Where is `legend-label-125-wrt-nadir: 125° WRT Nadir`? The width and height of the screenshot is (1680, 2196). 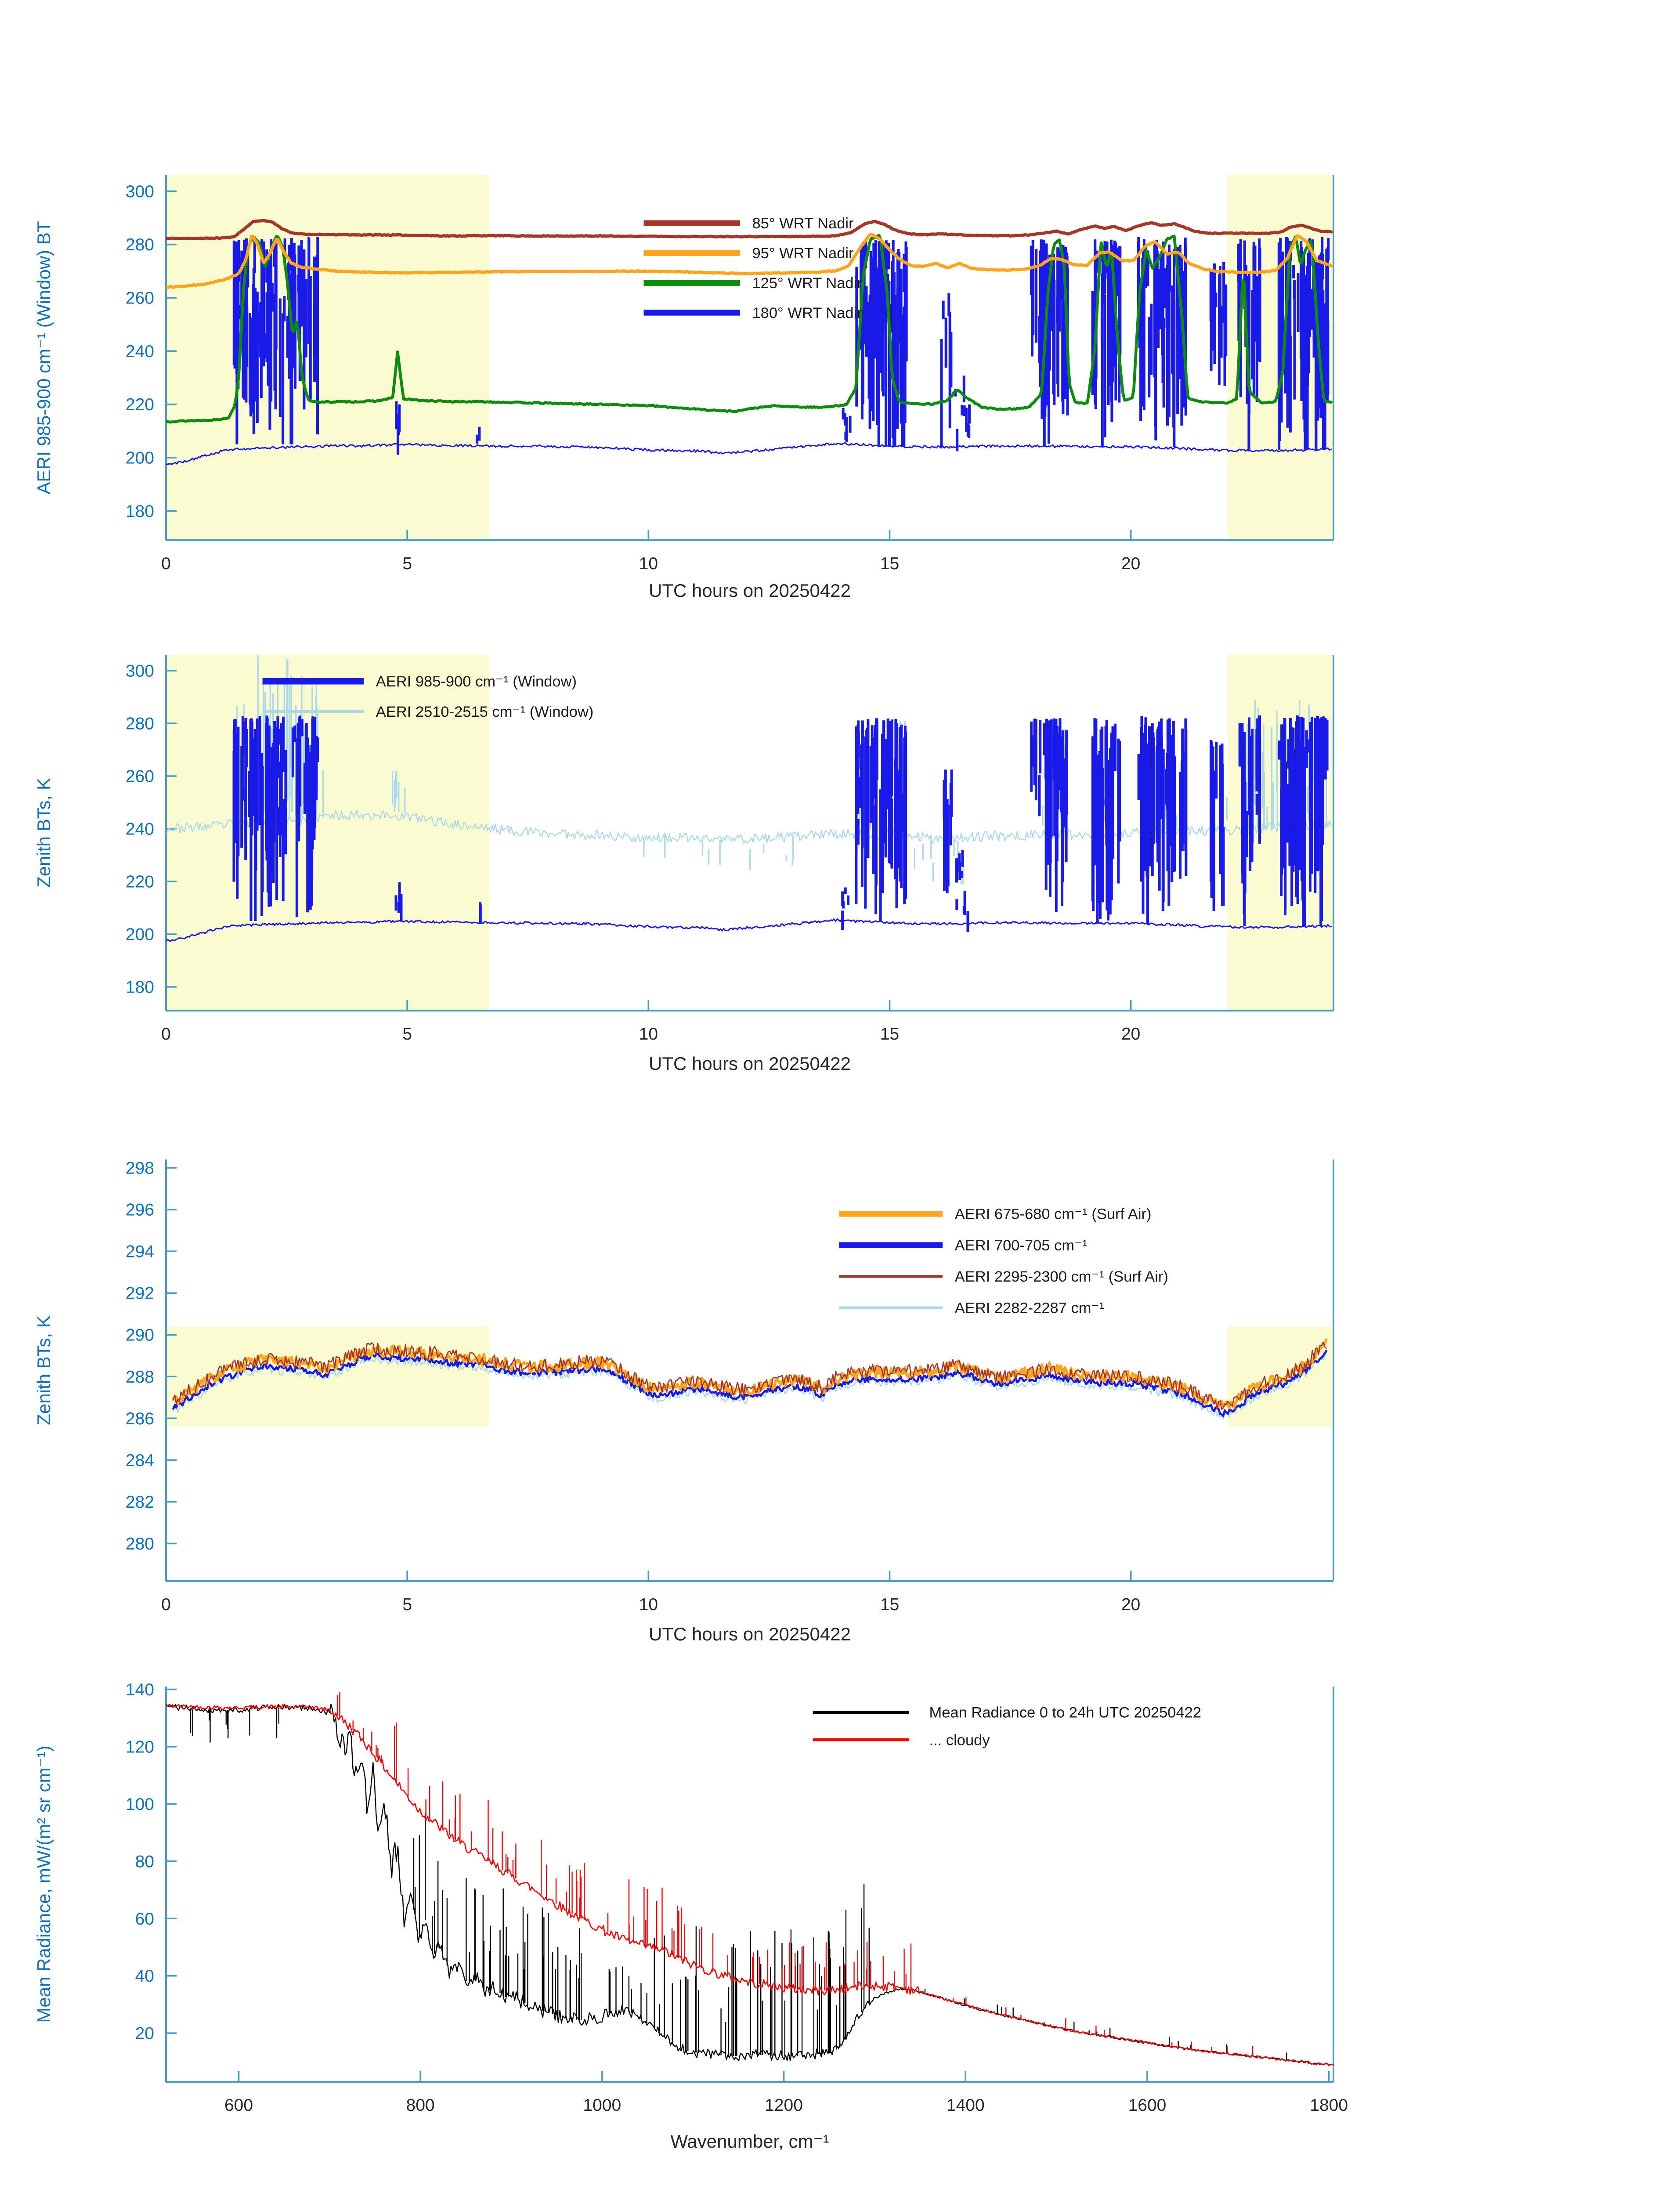
legend-label-125-wrt-nadir: 125° WRT Nadir is located at coordinates (807, 284).